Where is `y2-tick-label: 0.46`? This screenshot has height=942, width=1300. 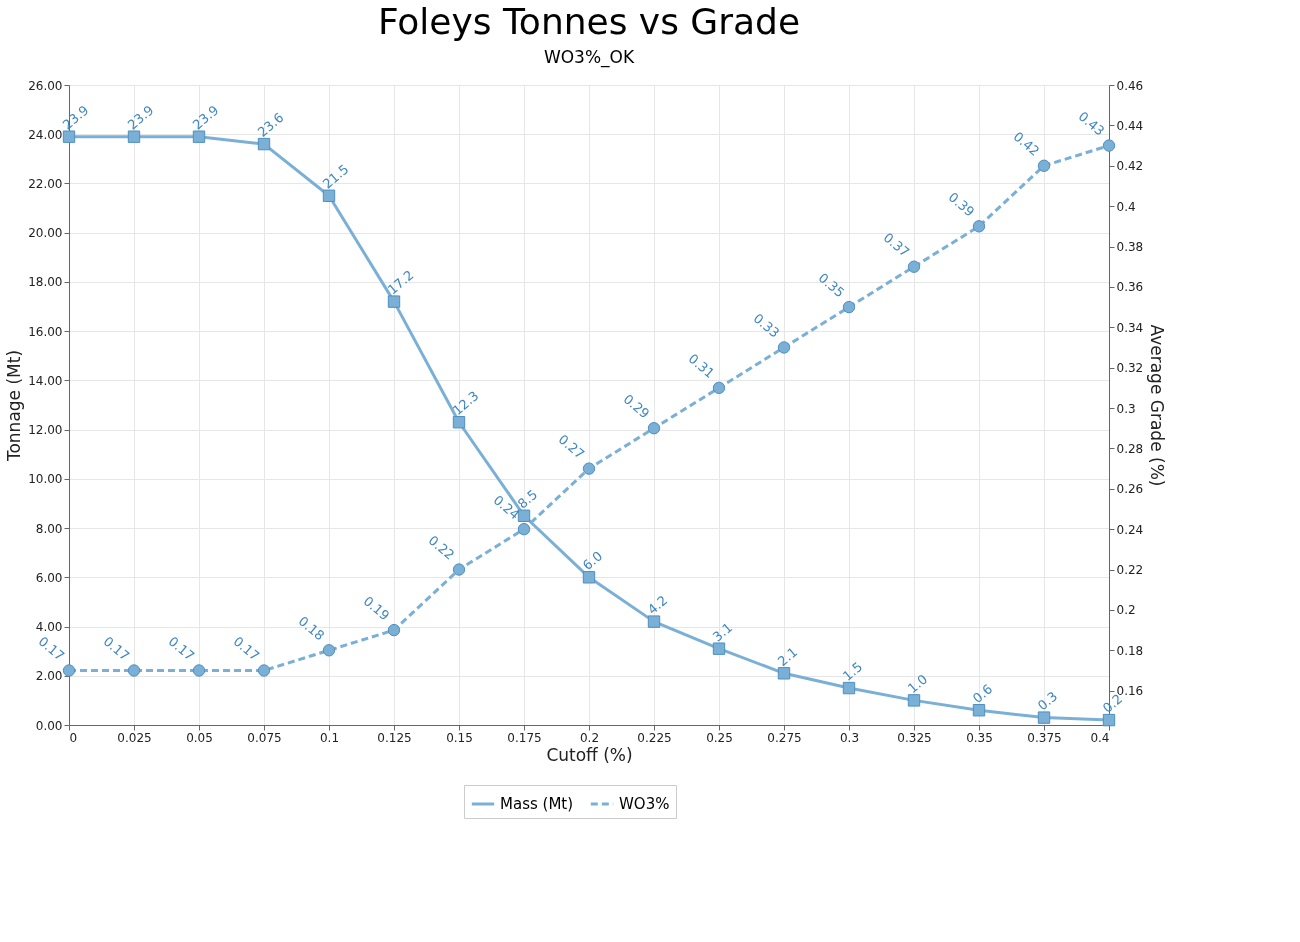 y2-tick-label: 0.46 is located at coordinates (1130, 85).